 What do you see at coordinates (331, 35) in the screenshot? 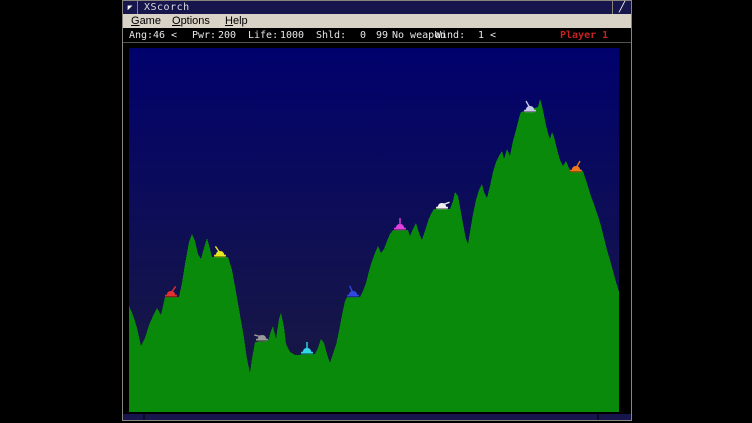
I see `shield-label: Shld:` at bounding box center [331, 35].